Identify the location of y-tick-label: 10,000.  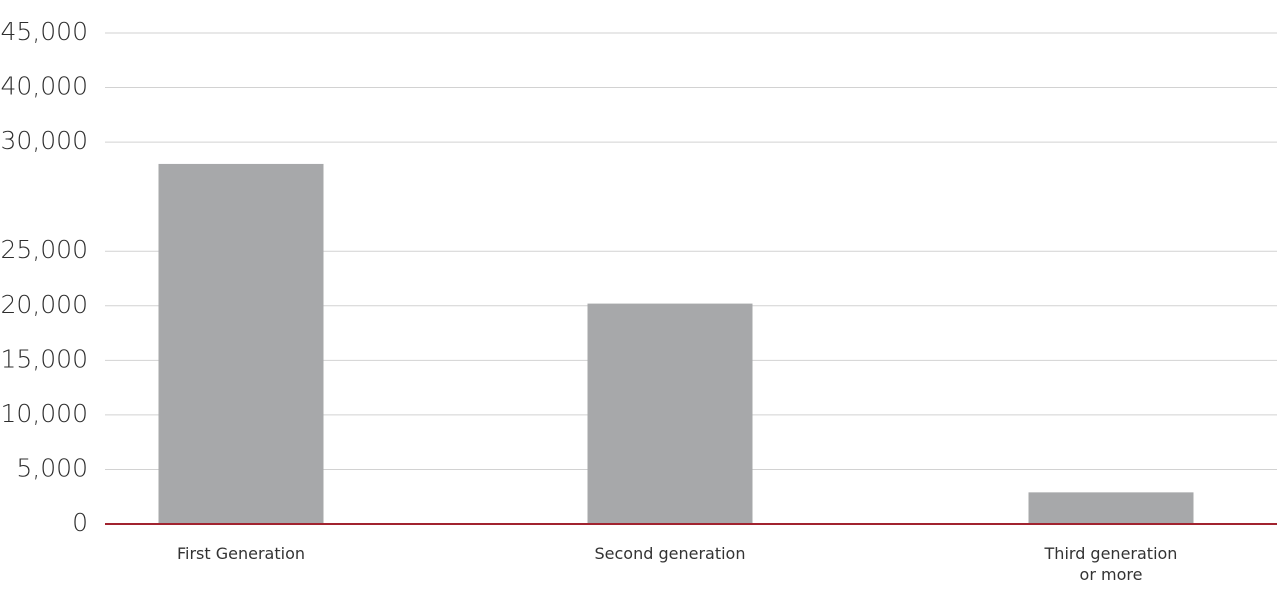
(44, 413).